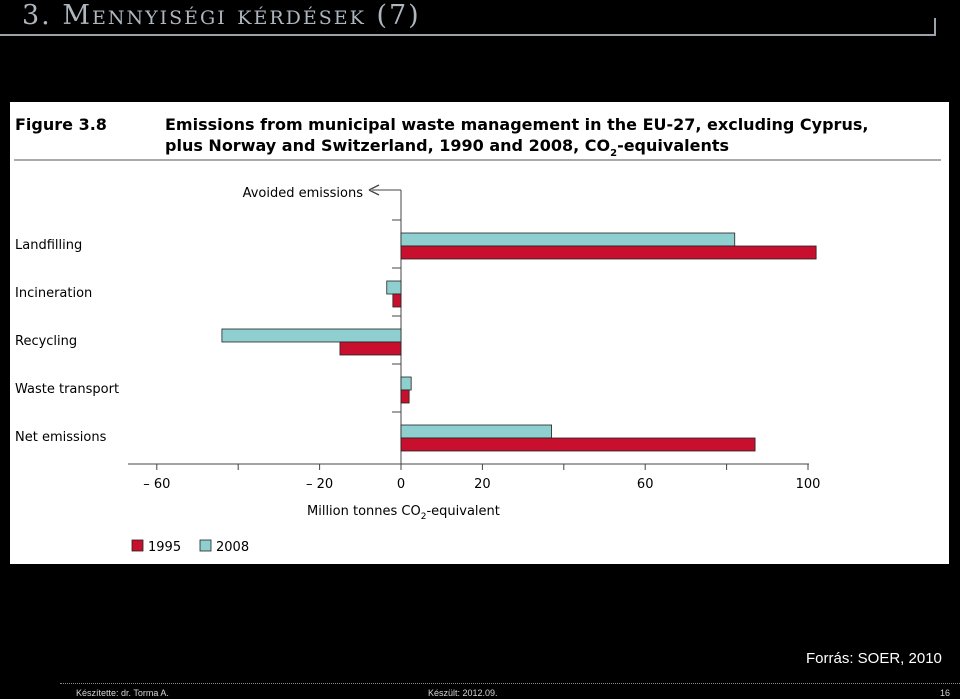  Describe the element at coordinates (137, 545) in the screenshot. I see `legend-swatch-1995` at that location.